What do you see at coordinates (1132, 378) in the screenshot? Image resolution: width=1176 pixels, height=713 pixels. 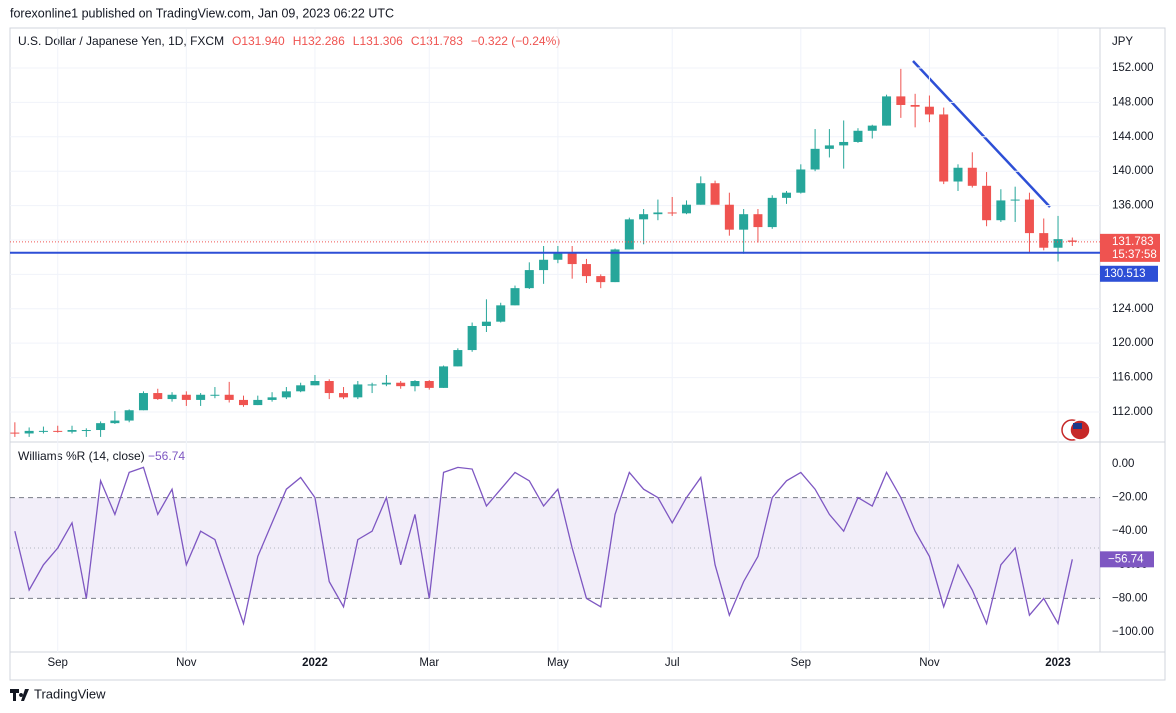 I see `y-tick-label: 116.000` at bounding box center [1132, 378].